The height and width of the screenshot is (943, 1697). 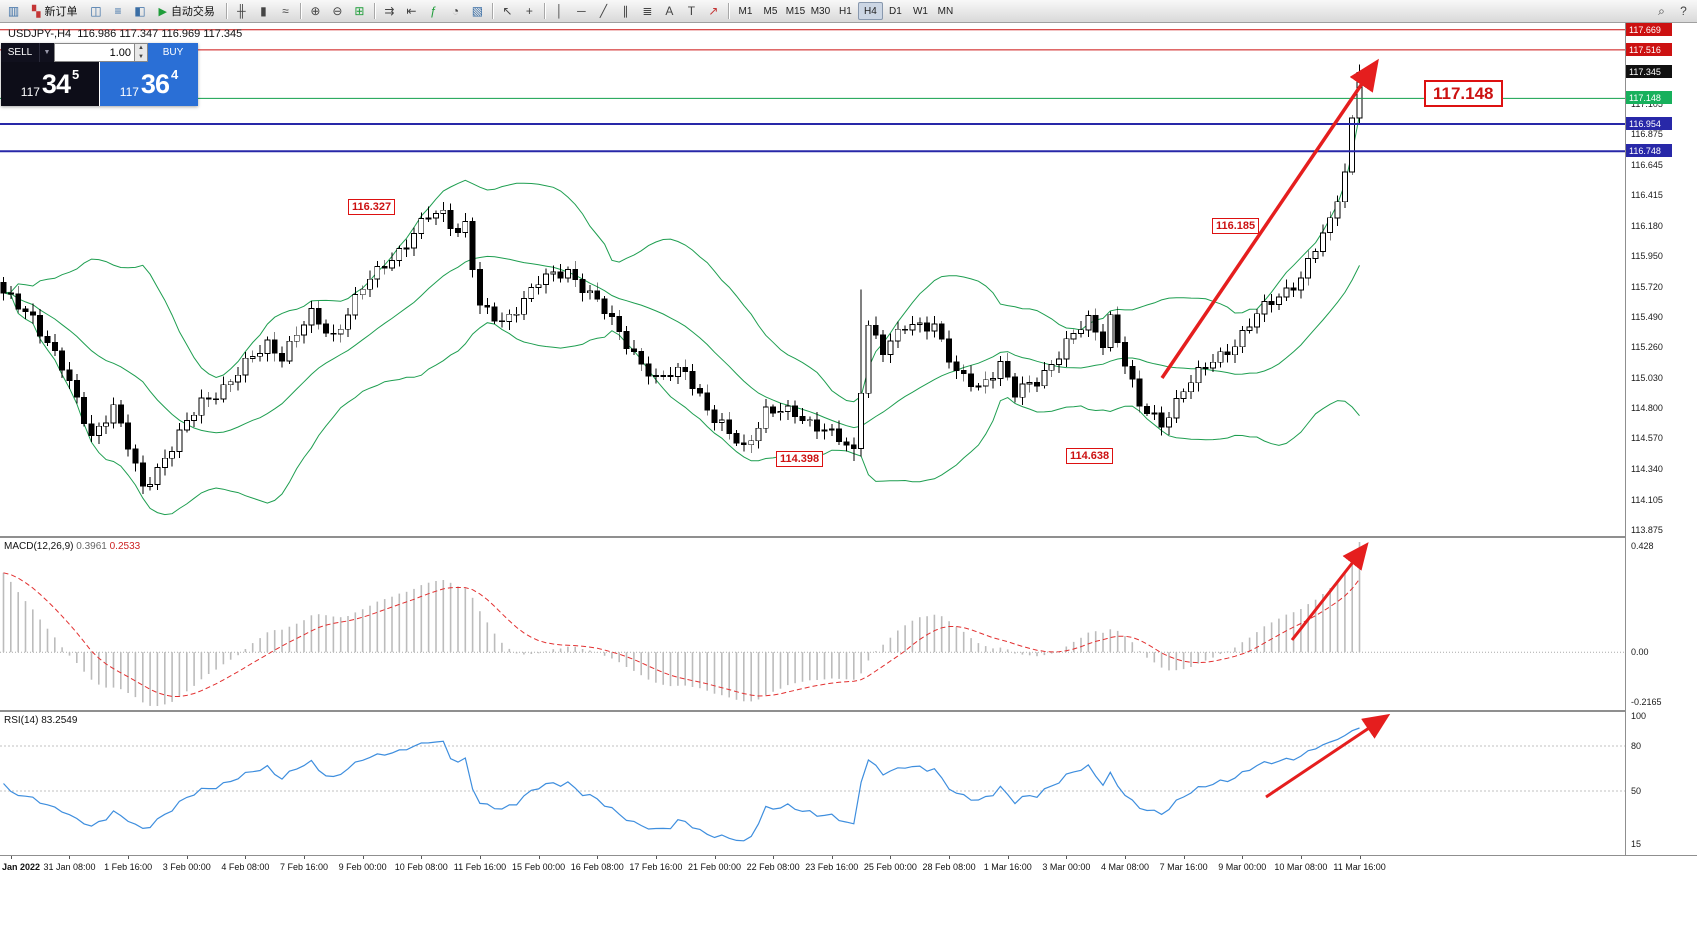 What do you see at coordinates (50, 84) in the screenshot?
I see `sell-price-button: 117 34 5` at bounding box center [50, 84].